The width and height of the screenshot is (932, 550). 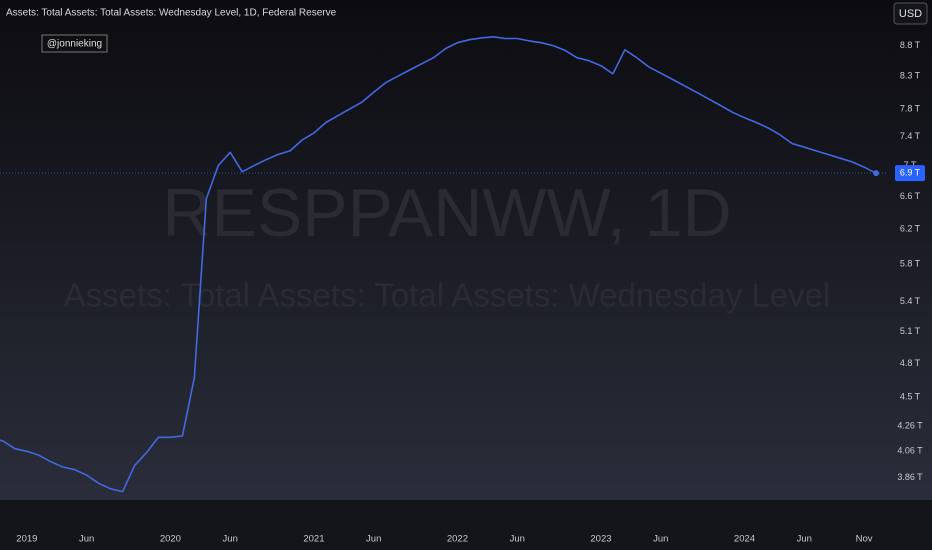 I want to click on x-tick-label: 2022, so click(x=457, y=539).